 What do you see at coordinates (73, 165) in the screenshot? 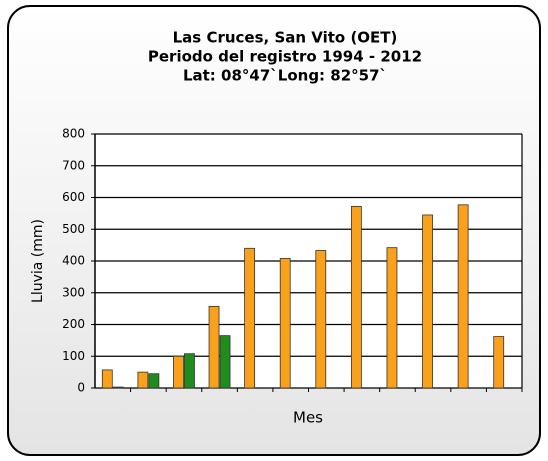
I see `y-tick-label: 700` at bounding box center [73, 165].